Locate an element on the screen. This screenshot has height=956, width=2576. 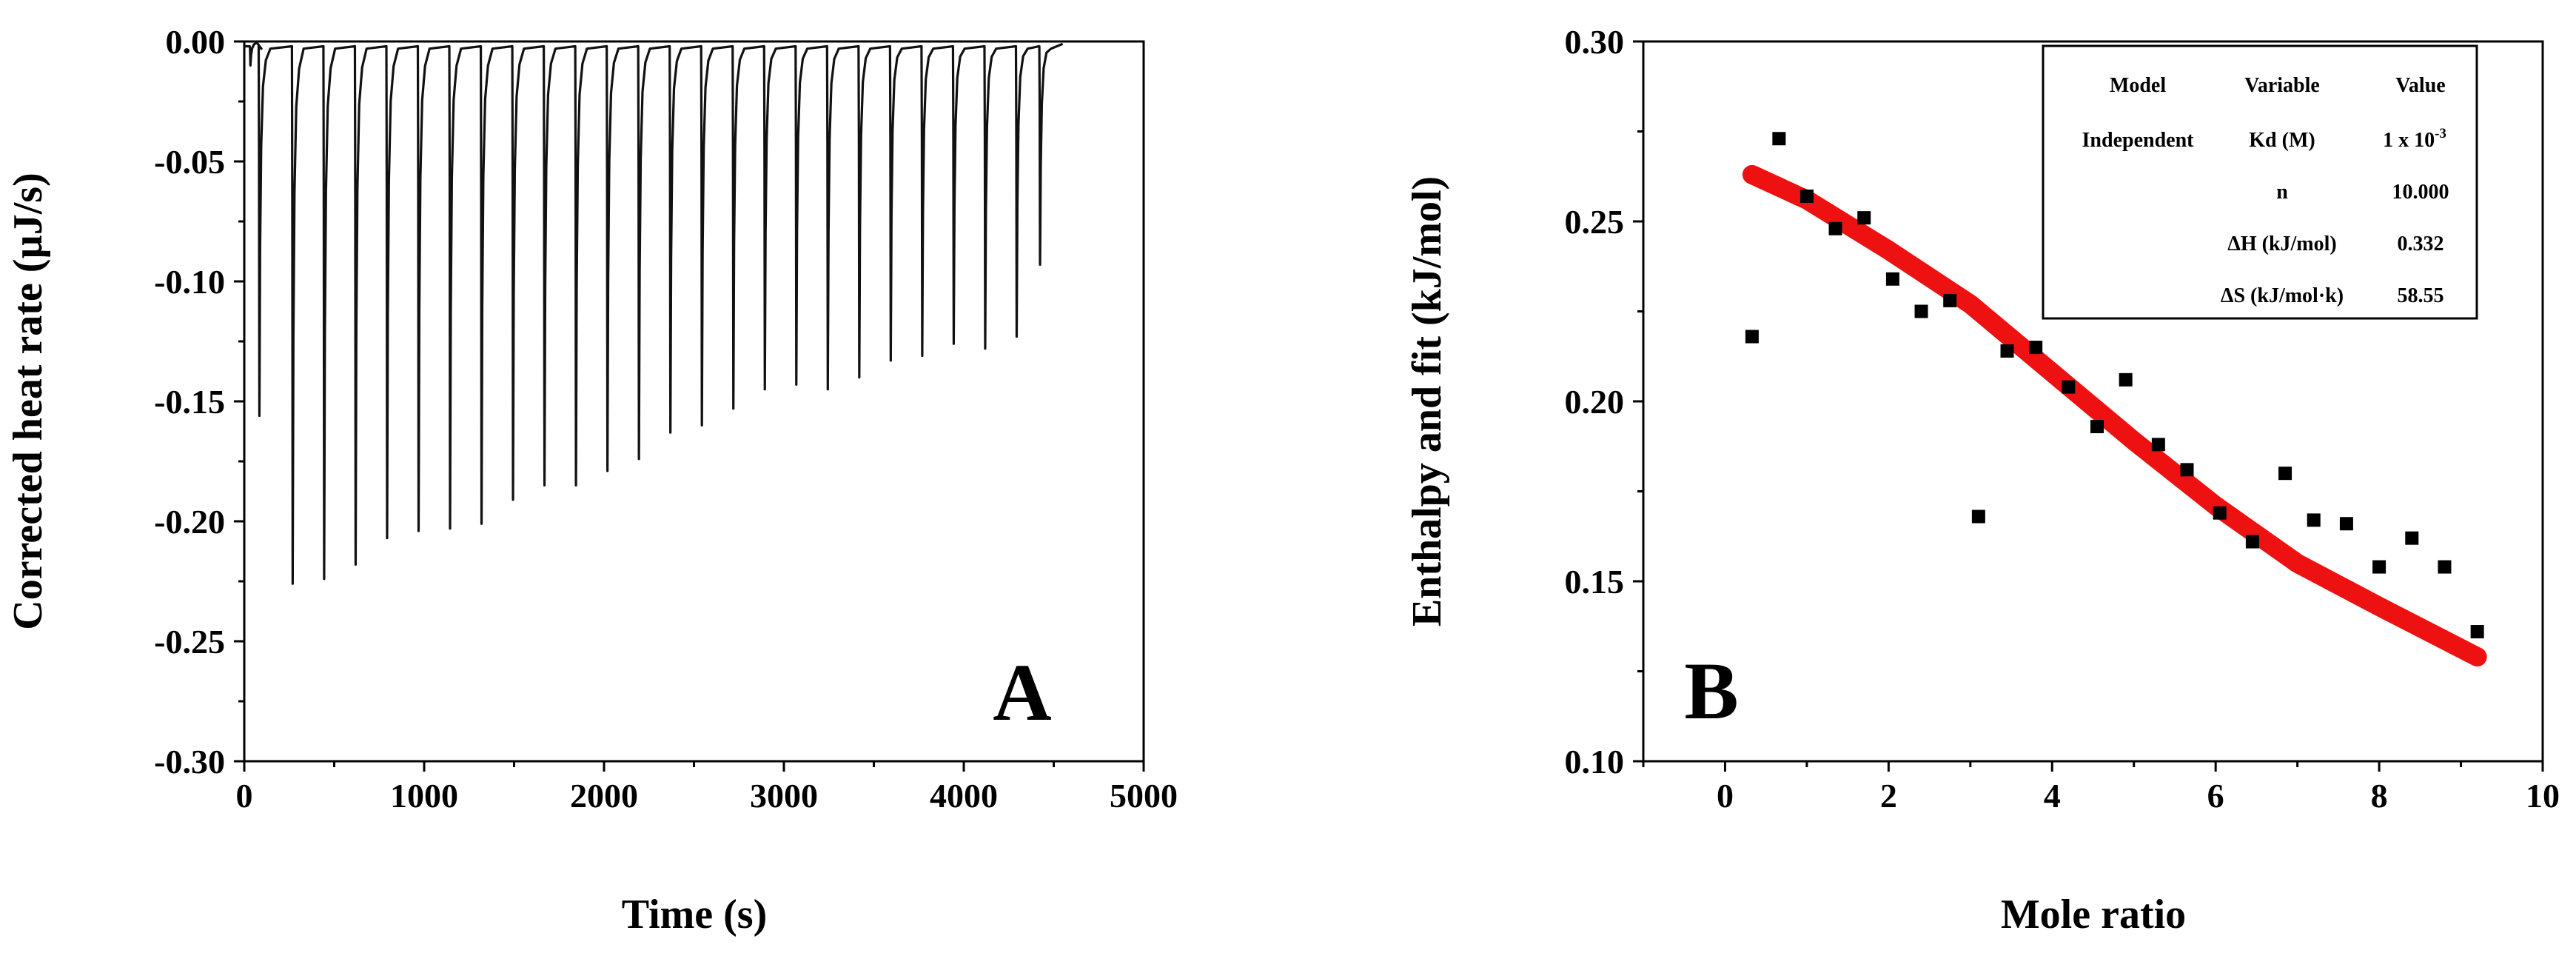
panel-a-y-tick-label: -0.10 is located at coordinates (189, 282).